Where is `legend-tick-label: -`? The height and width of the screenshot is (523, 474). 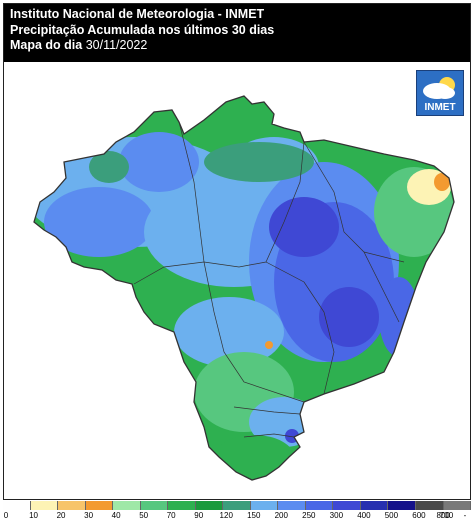
legend-tick-label: - is located at coordinates (465, 515).